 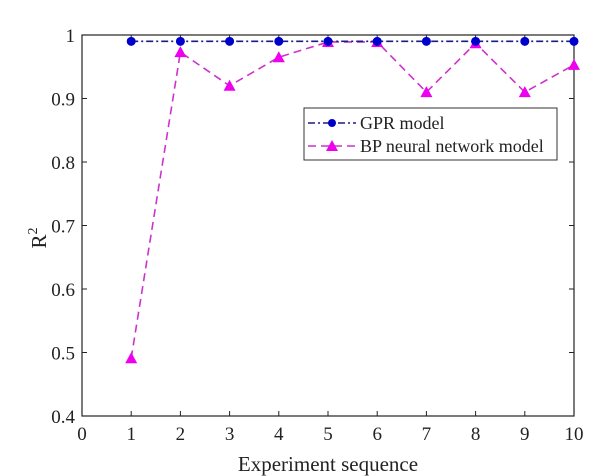 I want to click on legend-box, so click(x=430, y=134).